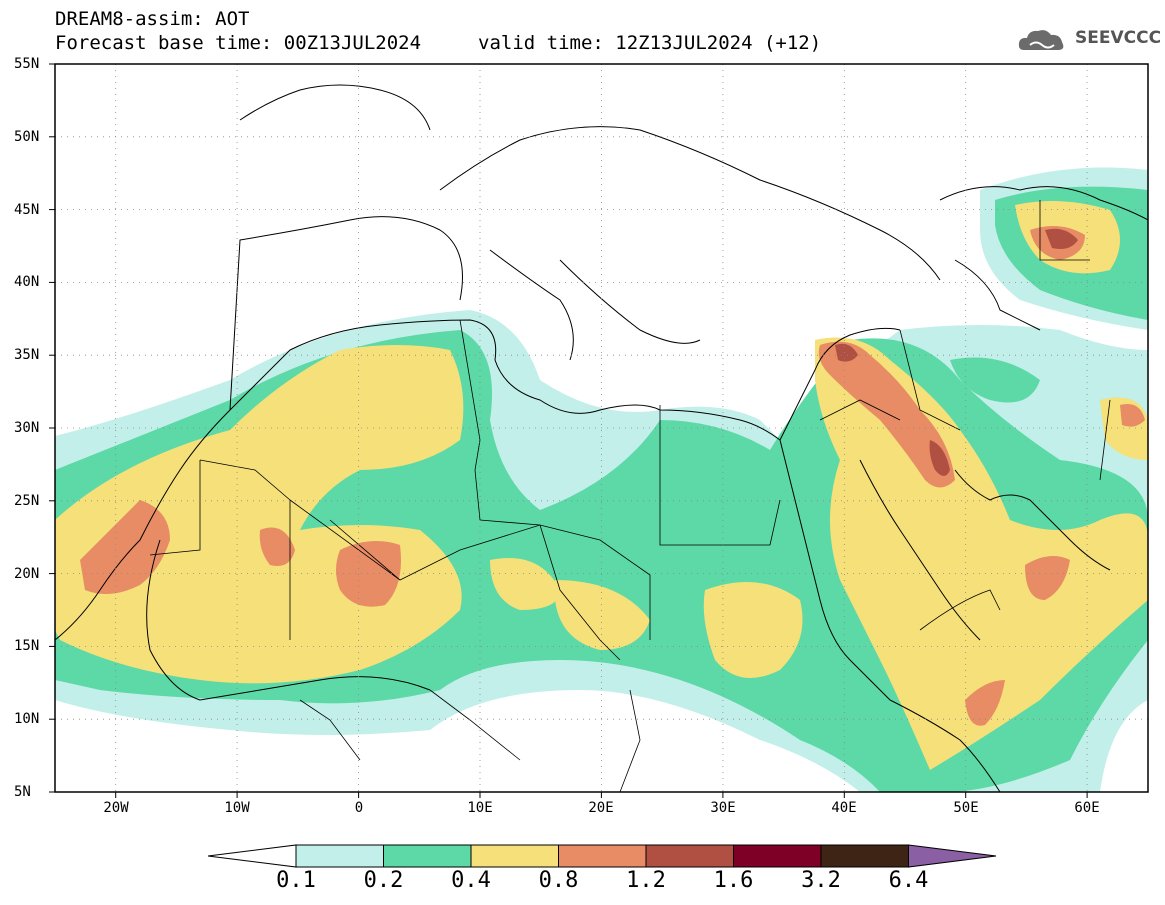 The image size is (1165, 905). Describe the element at coordinates (844, 808) in the screenshot. I see `lon-label: 40E` at that location.